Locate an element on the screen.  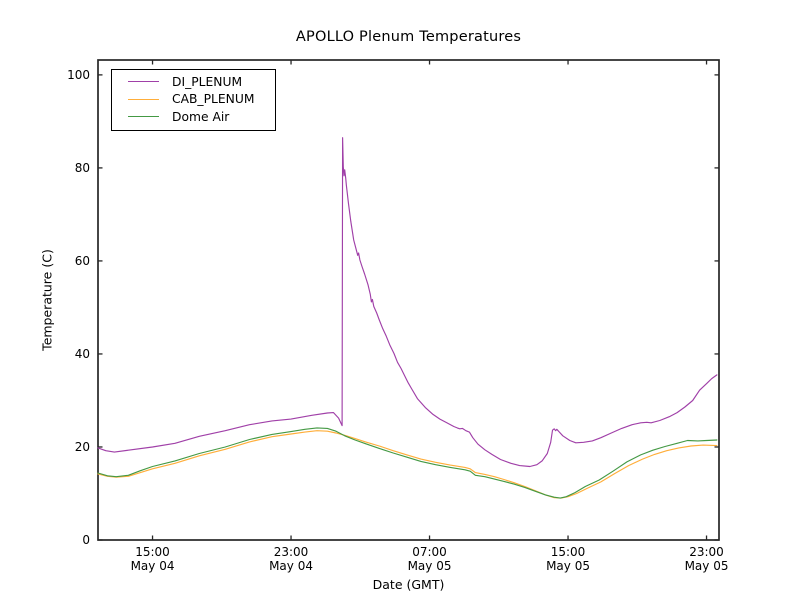
legend-label: CAB_PLENUM is located at coordinates (213, 99).